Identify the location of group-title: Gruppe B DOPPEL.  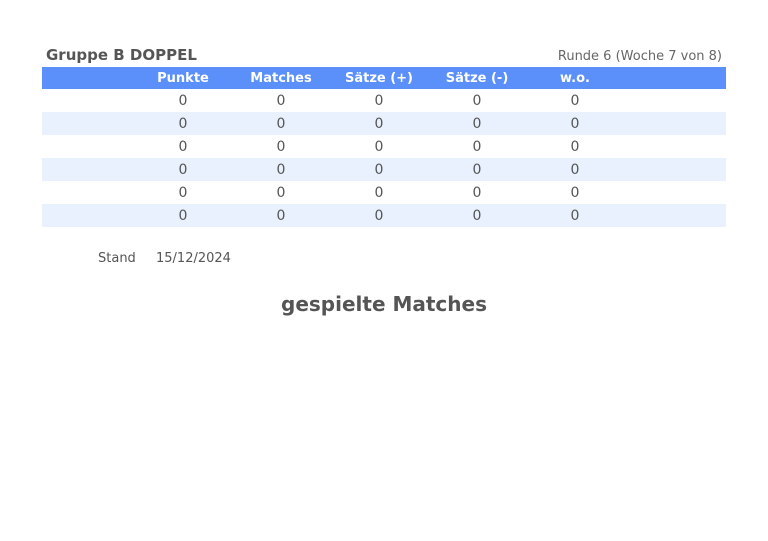
(121, 55).